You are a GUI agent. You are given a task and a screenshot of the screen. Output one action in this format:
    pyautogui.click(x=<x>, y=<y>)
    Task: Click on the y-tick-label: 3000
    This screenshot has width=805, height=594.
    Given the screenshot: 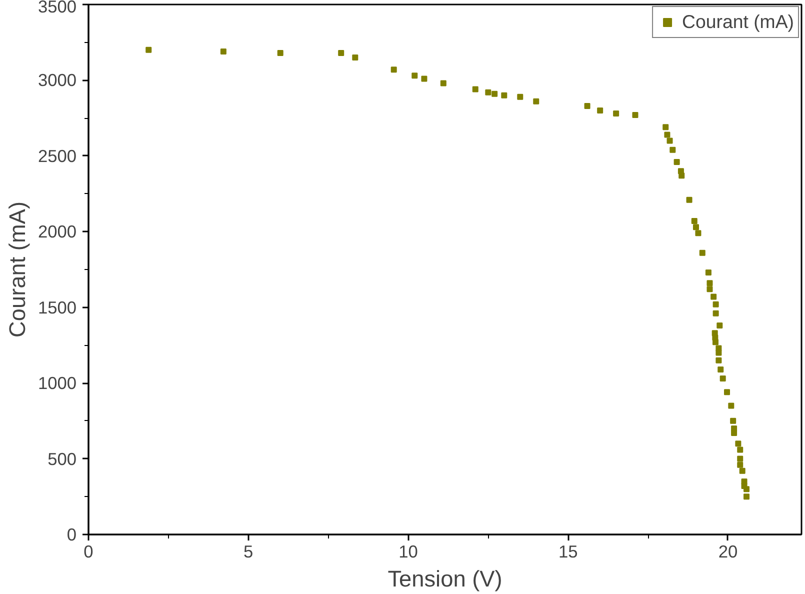 What is the action you would take?
    pyautogui.click(x=57, y=80)
    